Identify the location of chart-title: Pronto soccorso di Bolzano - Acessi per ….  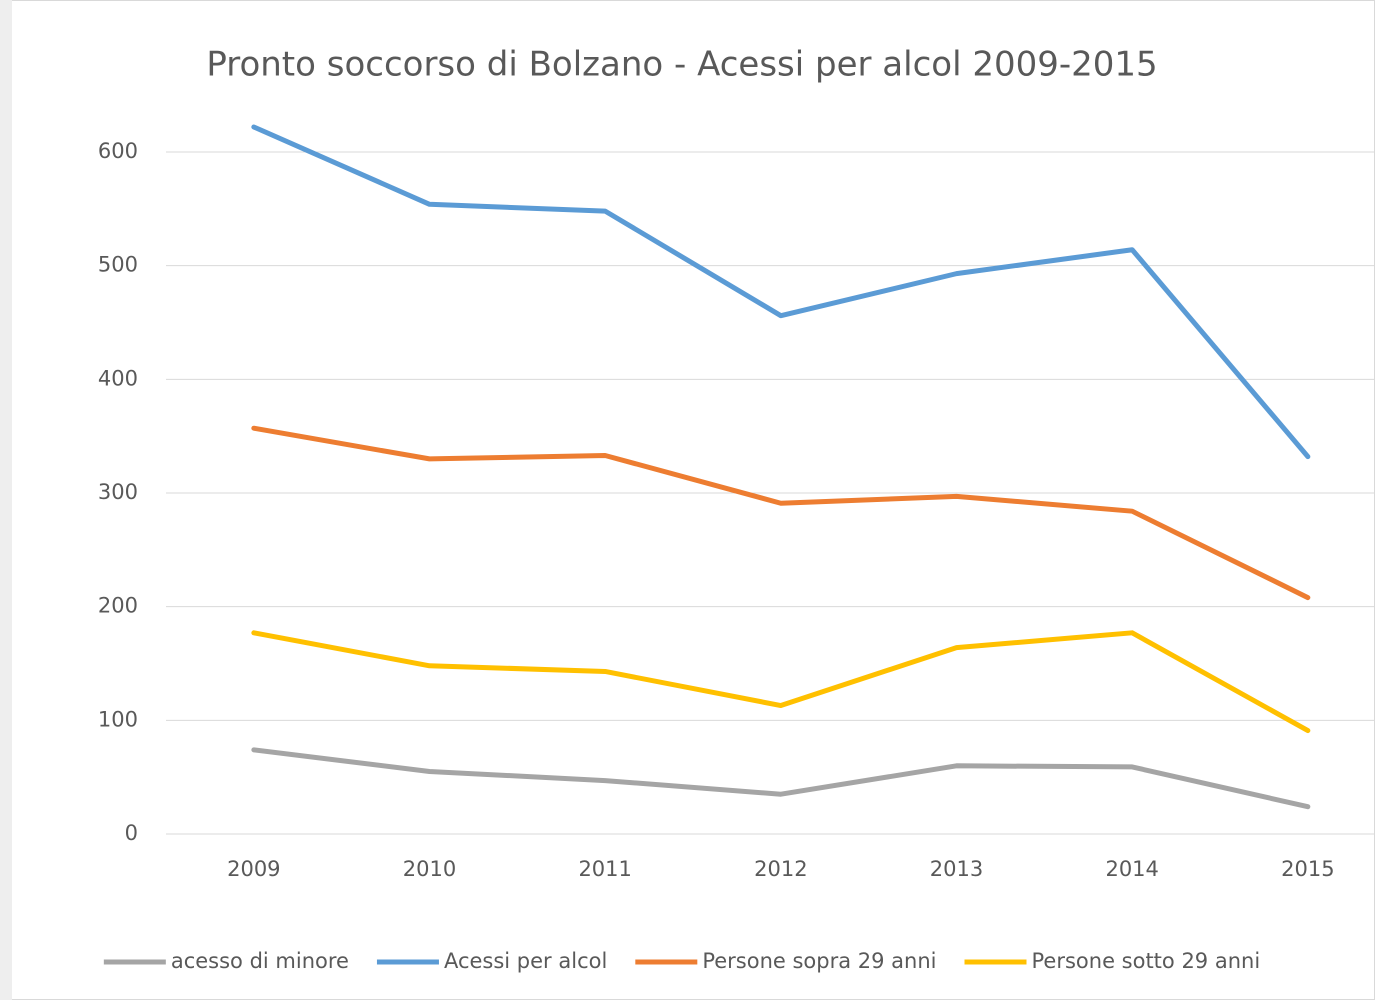
(681, 65).